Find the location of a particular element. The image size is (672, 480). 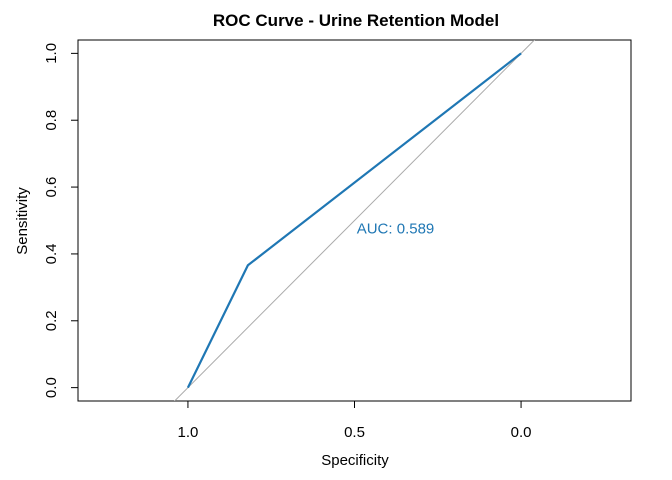

y-axis-label: Sensitivity is located at coordinates (22, 221).